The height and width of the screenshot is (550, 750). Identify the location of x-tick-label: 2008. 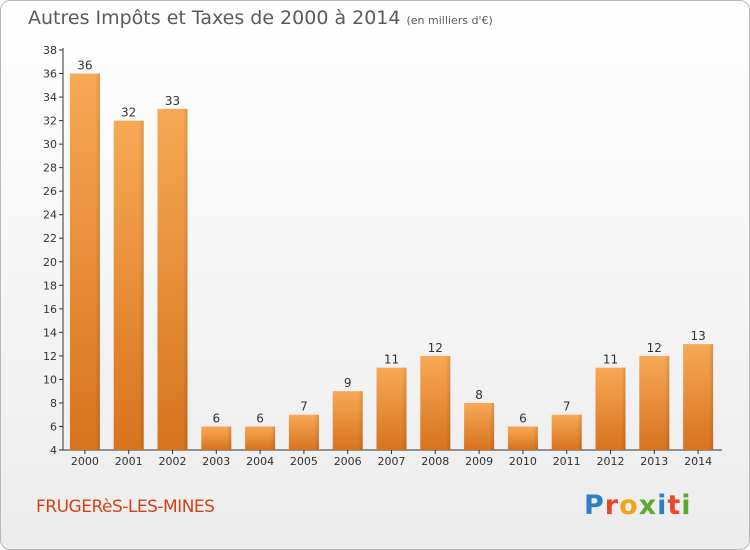
(435, 461).